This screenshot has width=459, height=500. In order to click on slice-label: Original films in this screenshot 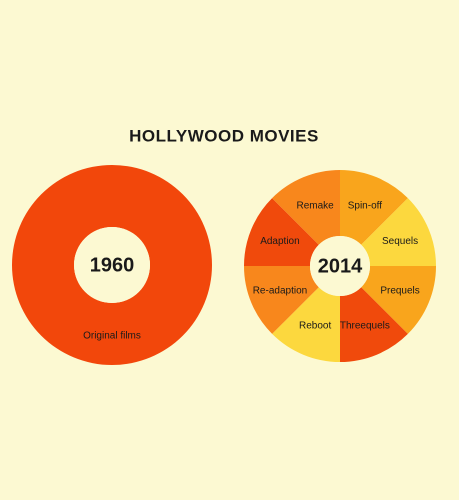, I will do `click(112, 336)`.